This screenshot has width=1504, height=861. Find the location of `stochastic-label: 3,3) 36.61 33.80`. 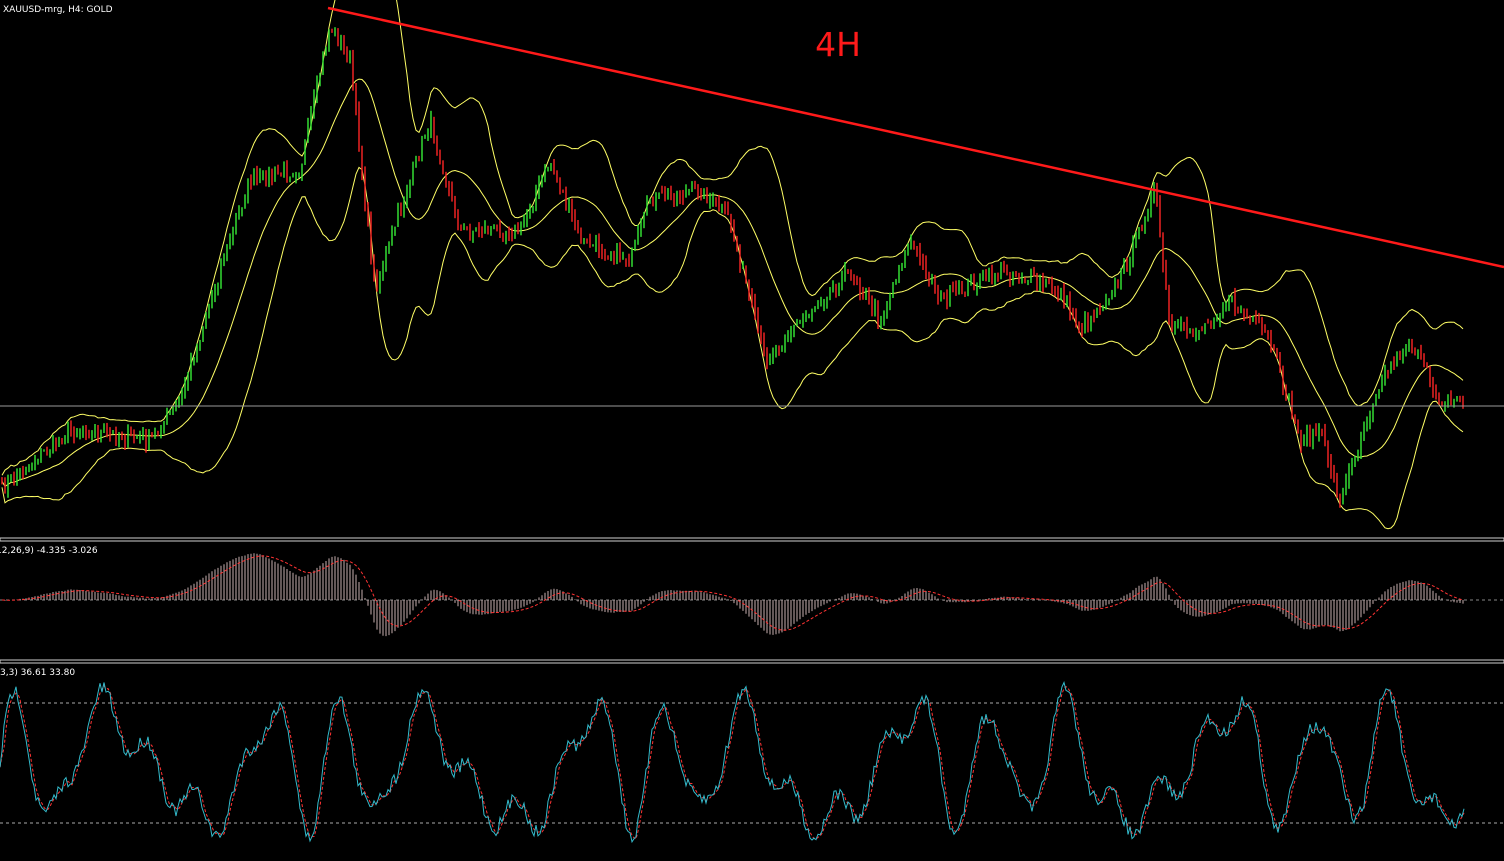

stochastic-label: 3,3) 36.61 33.80 is located at coordinates (37, 673).